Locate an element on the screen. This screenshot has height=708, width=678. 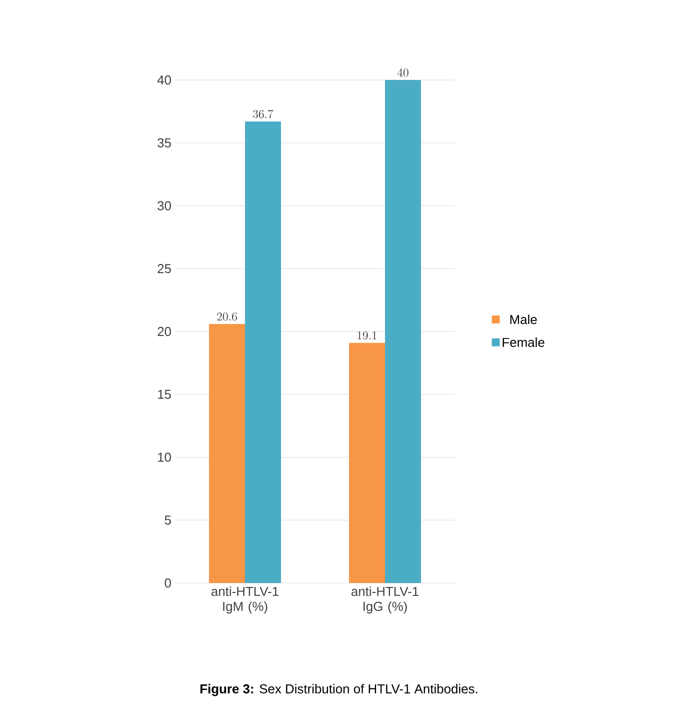
y-tick-label: 5 is located at coordinates (167, 520).